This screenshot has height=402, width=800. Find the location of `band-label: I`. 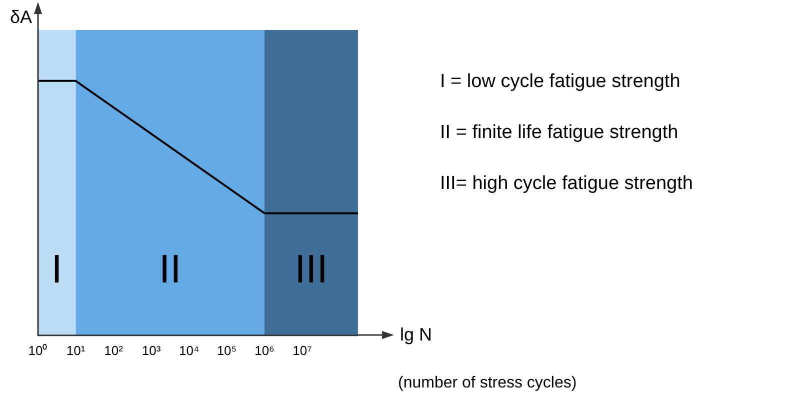

band-label: I is located at coordinates (56, 269).